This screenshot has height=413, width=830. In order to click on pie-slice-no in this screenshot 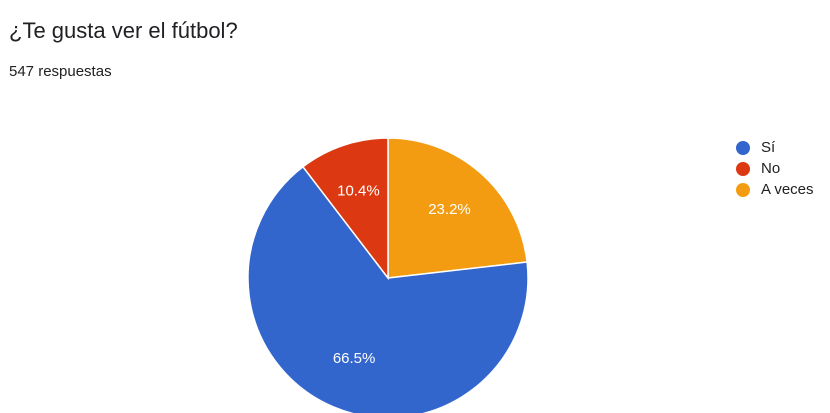, I will do `click(345, 209)`.